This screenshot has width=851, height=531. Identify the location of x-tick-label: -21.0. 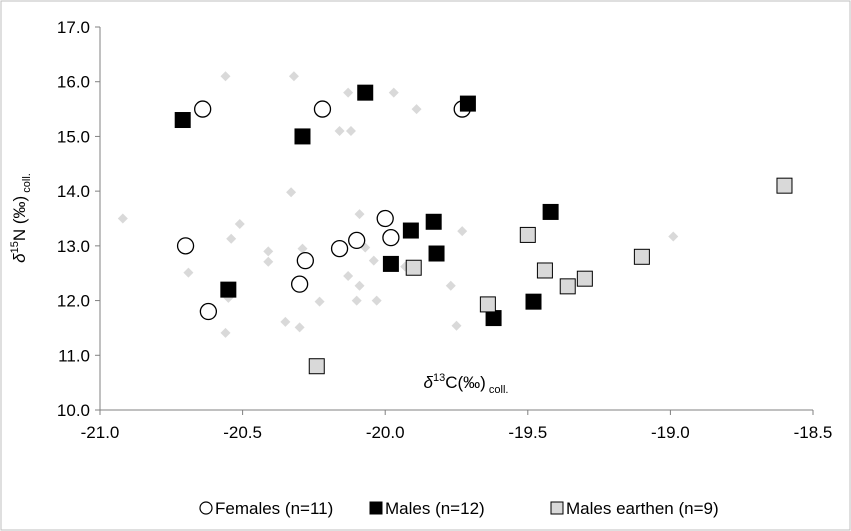
(100, 432).